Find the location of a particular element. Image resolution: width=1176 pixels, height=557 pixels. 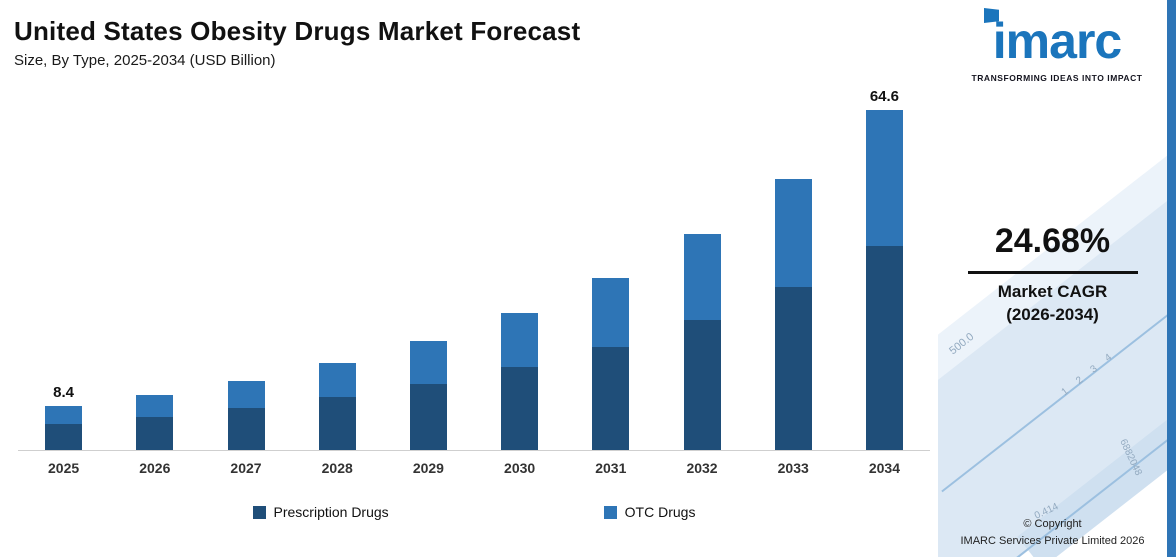

imarc-flag-icon is located at coordinates (991, 15).